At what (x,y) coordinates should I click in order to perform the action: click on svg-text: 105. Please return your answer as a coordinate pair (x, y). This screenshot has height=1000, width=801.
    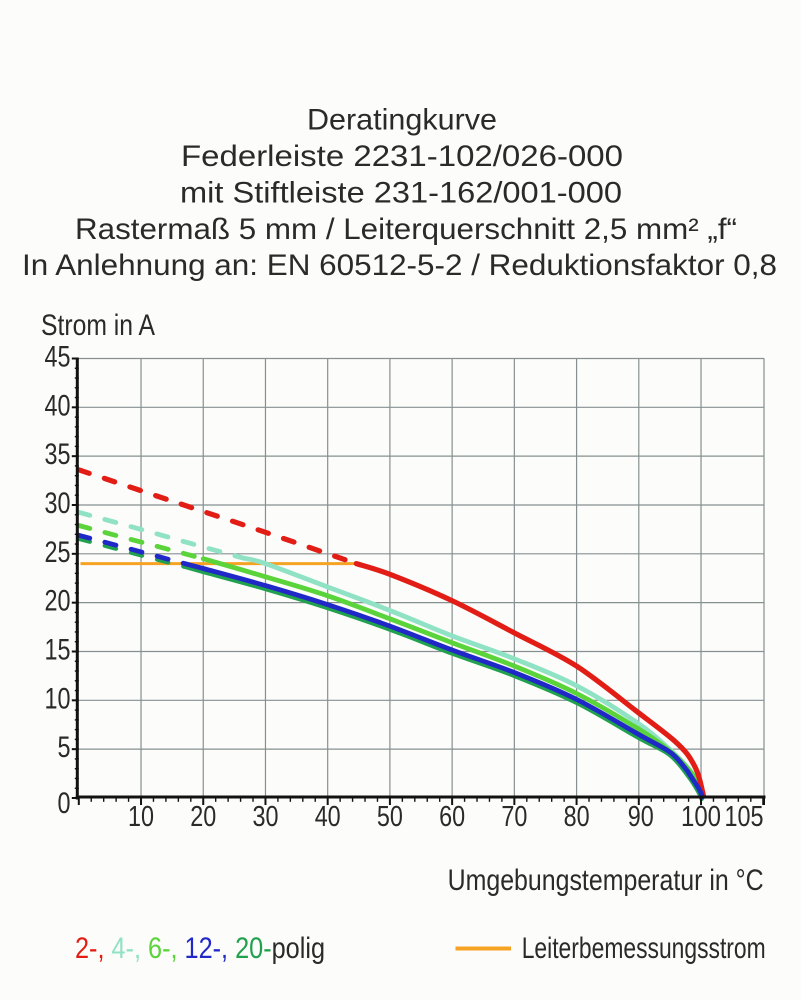
    Looking at the image, I should click on (744, 817).